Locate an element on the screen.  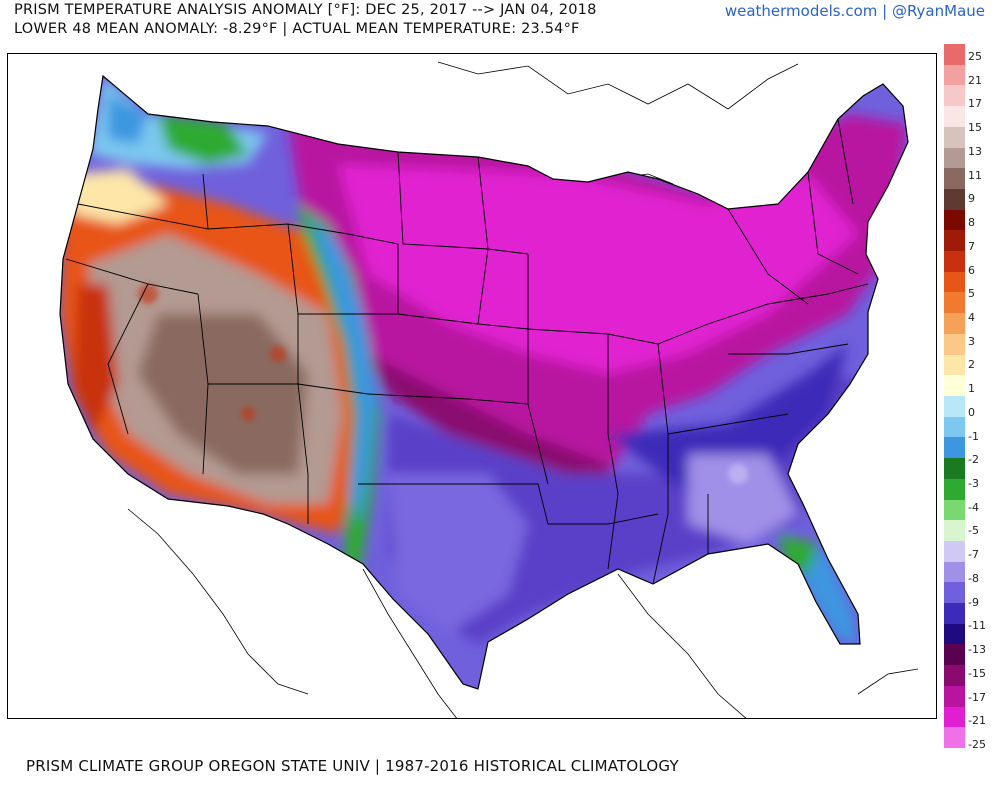
color-scale-tick-label: -8 is located at coordinates (973, 578).